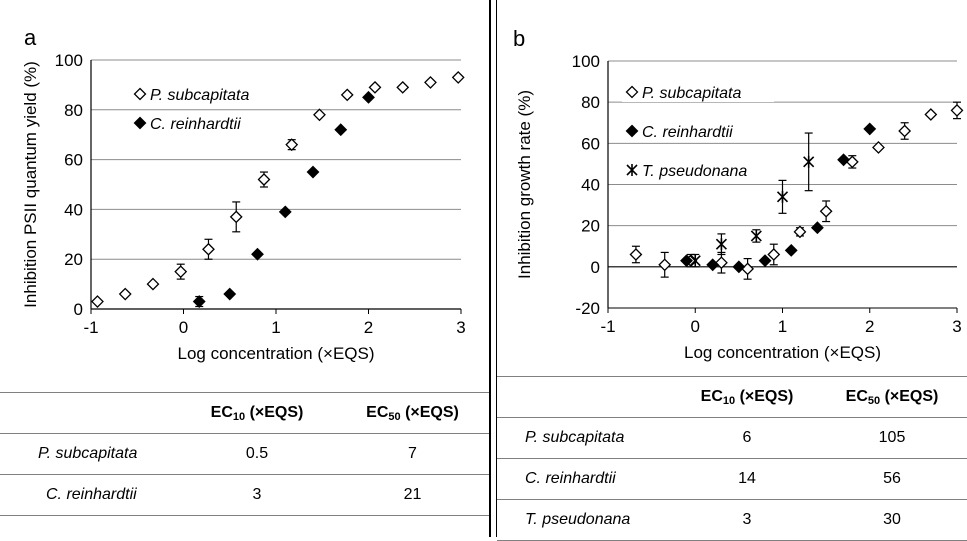 This screenshot has width=967, height=541. I want to click on y-axis-title: Inhibition growth rate (%), so click(524, 184).